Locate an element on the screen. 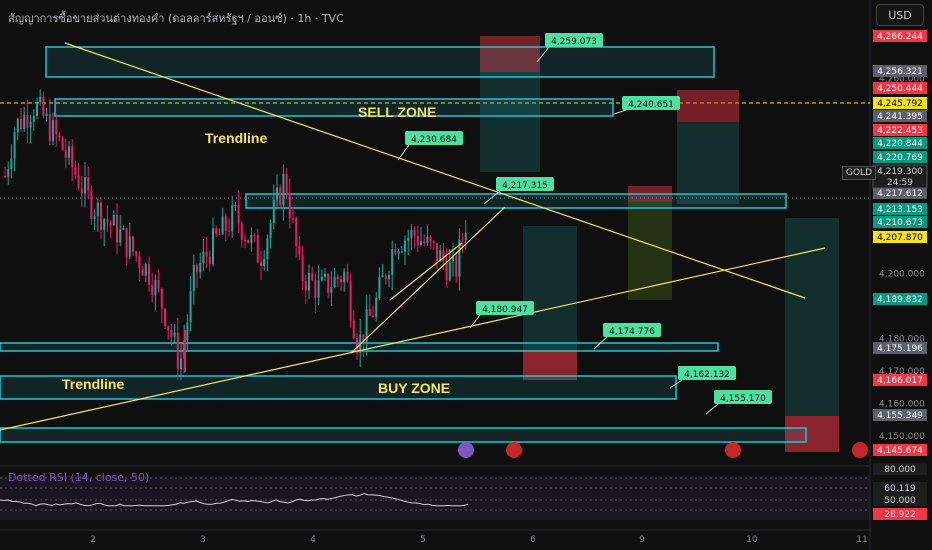 Image resolution: width=932 pixels, height=550 pixels. price-tag-label: 4,145.674 is located at coordinates (900, 451).